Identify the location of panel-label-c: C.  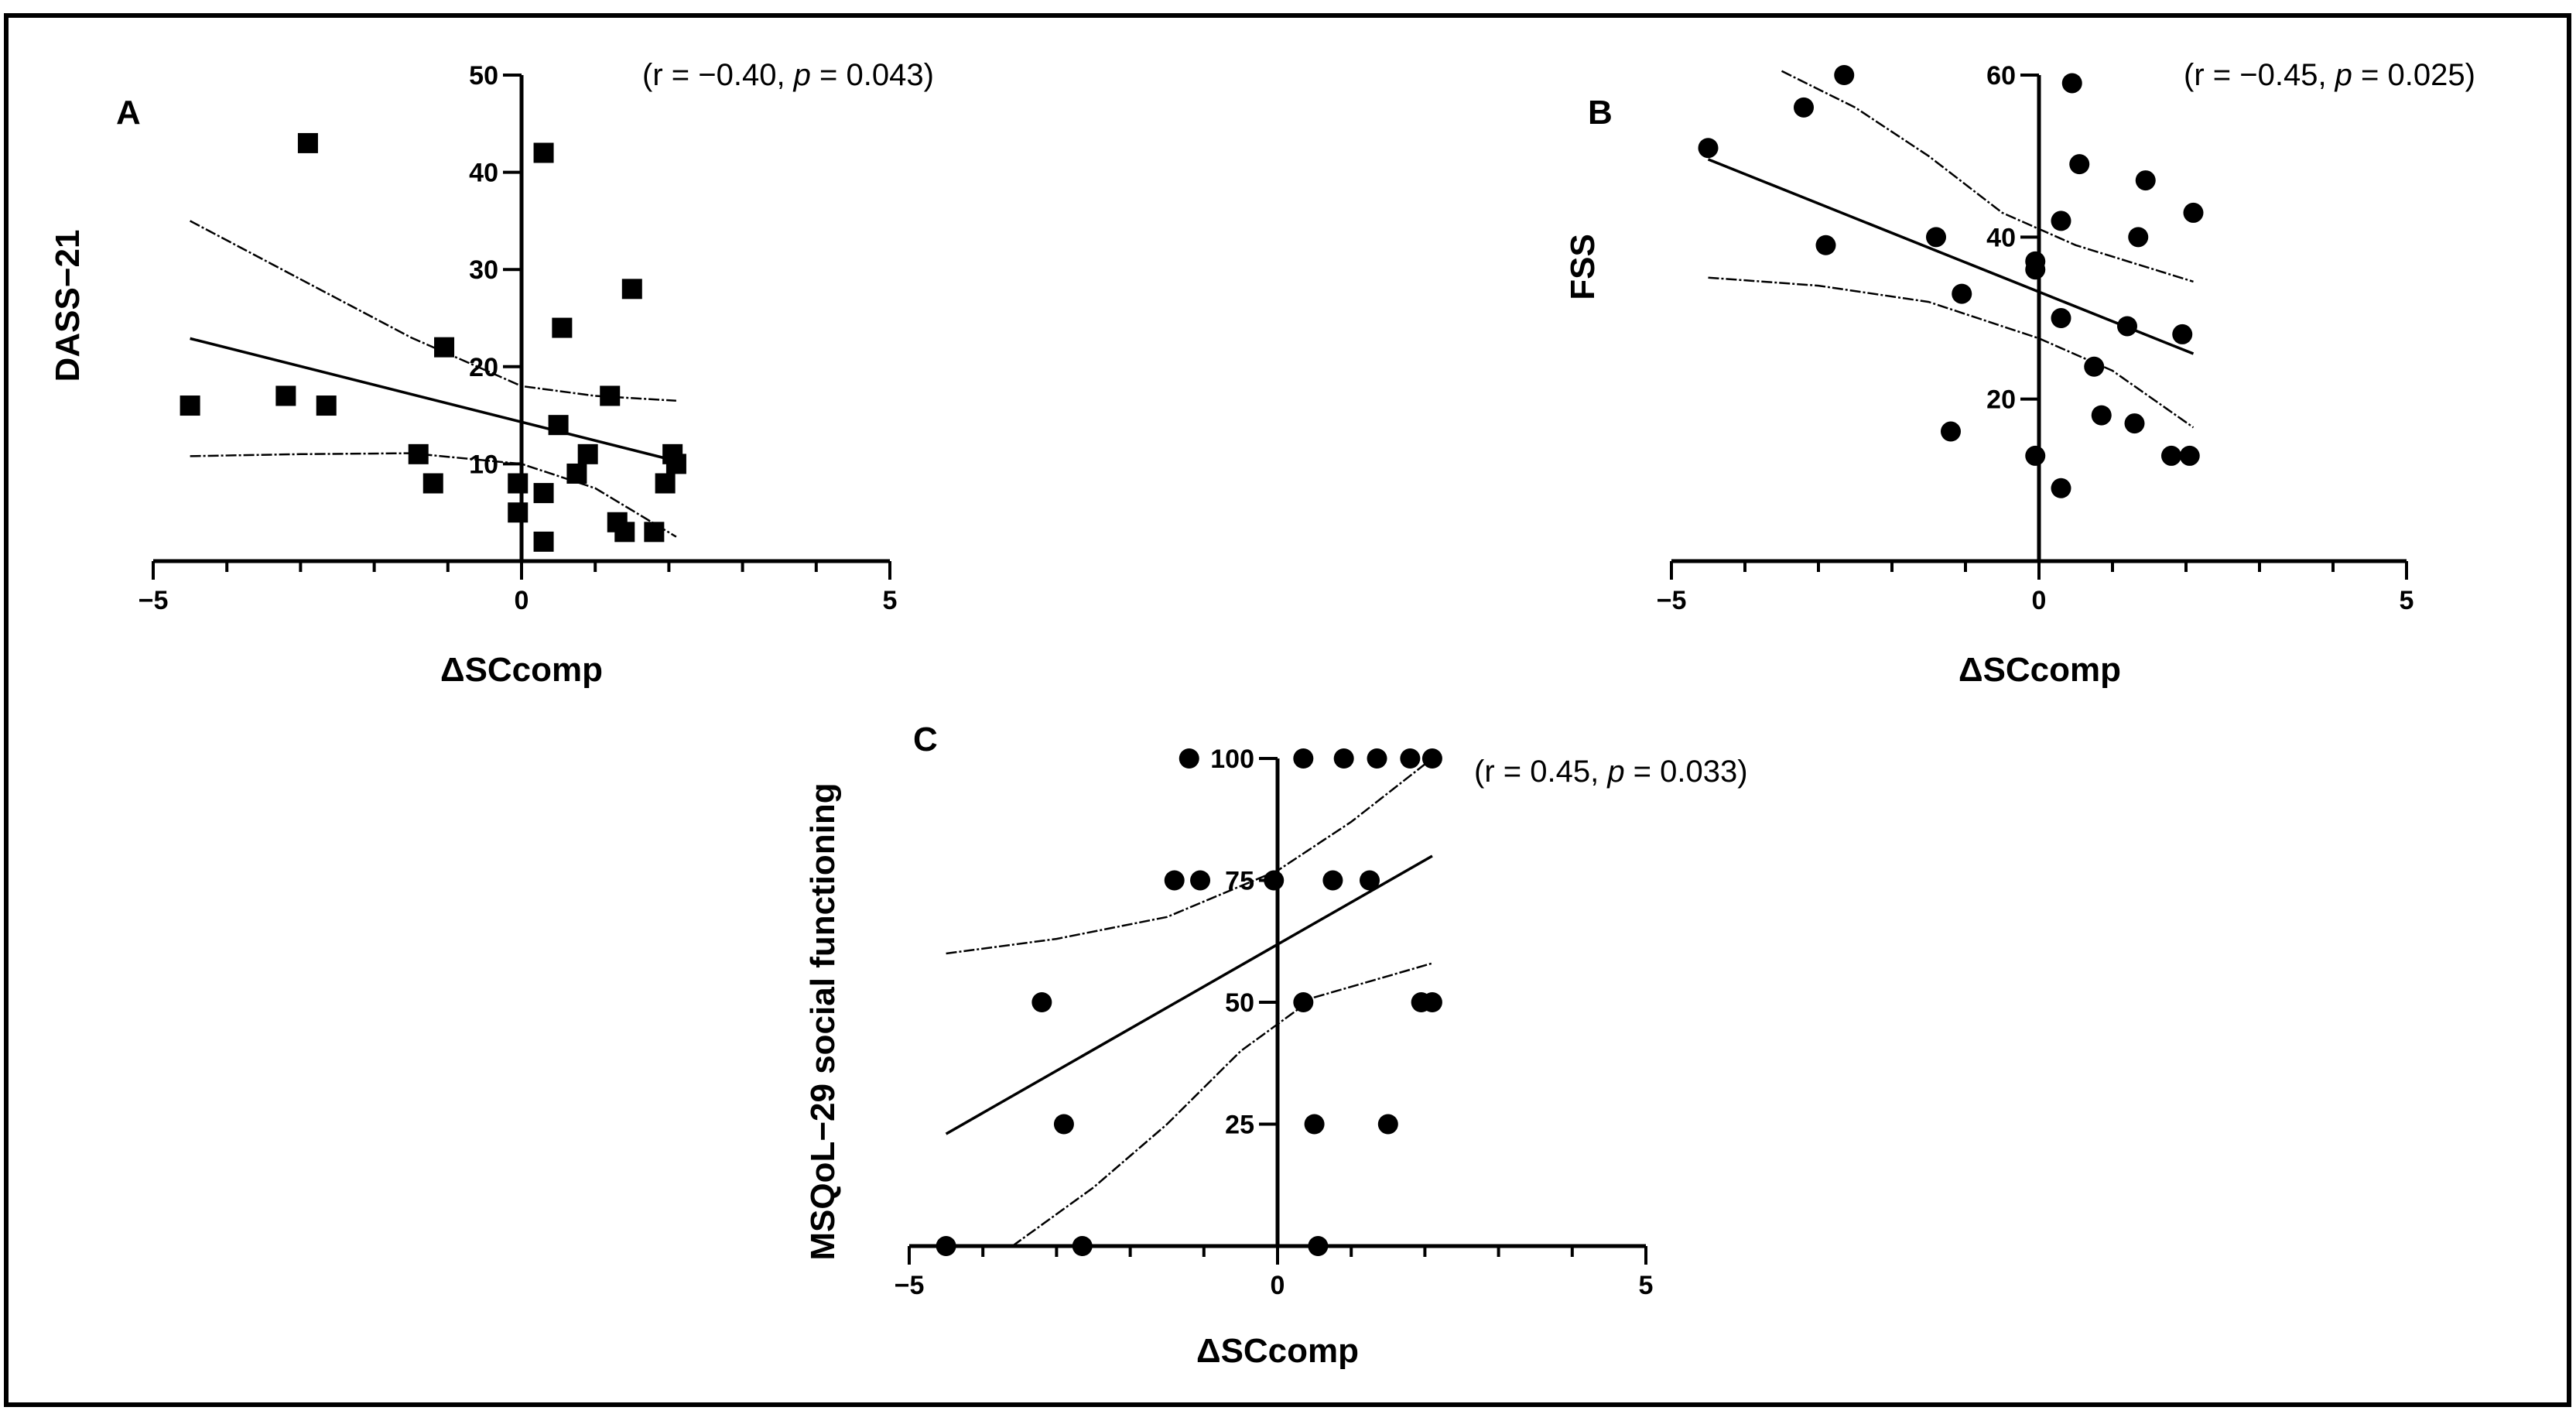
(926, 739).